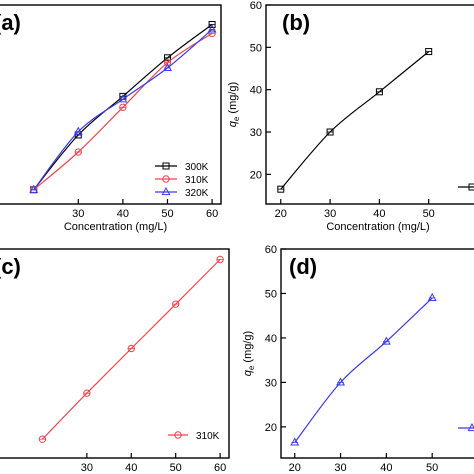 Image resolution: width=474 pixels, height=474 pixels. I want to click on legend-label: 320K, so click(197, 193).